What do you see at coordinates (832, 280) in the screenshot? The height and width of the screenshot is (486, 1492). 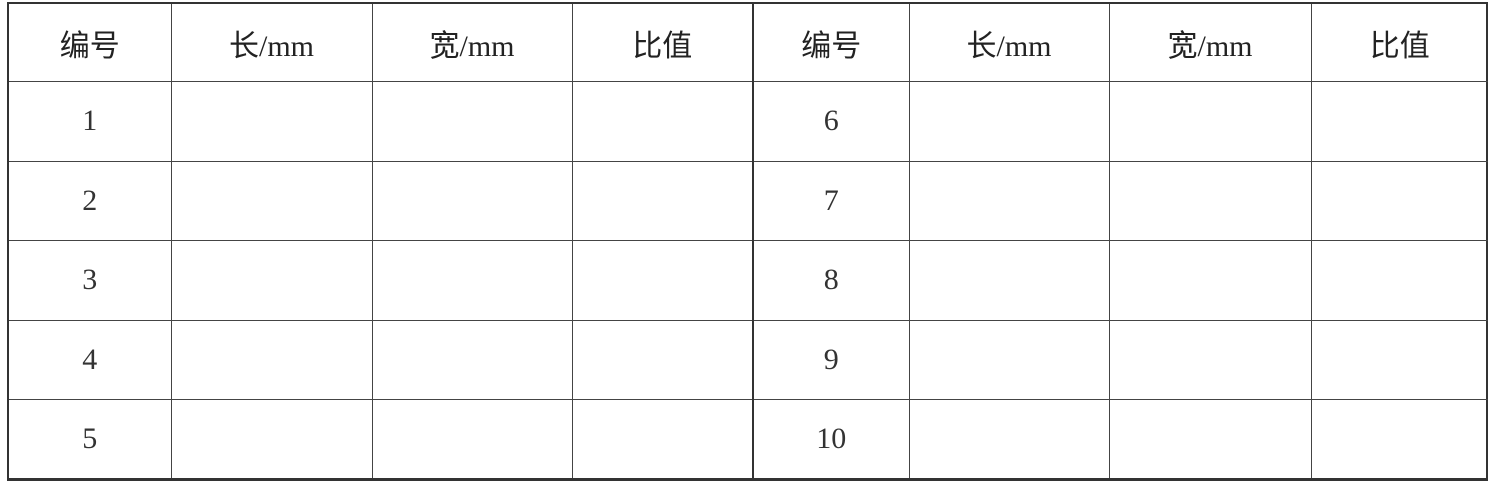 I see `row-number: 8` at bounding box center [832, 280].